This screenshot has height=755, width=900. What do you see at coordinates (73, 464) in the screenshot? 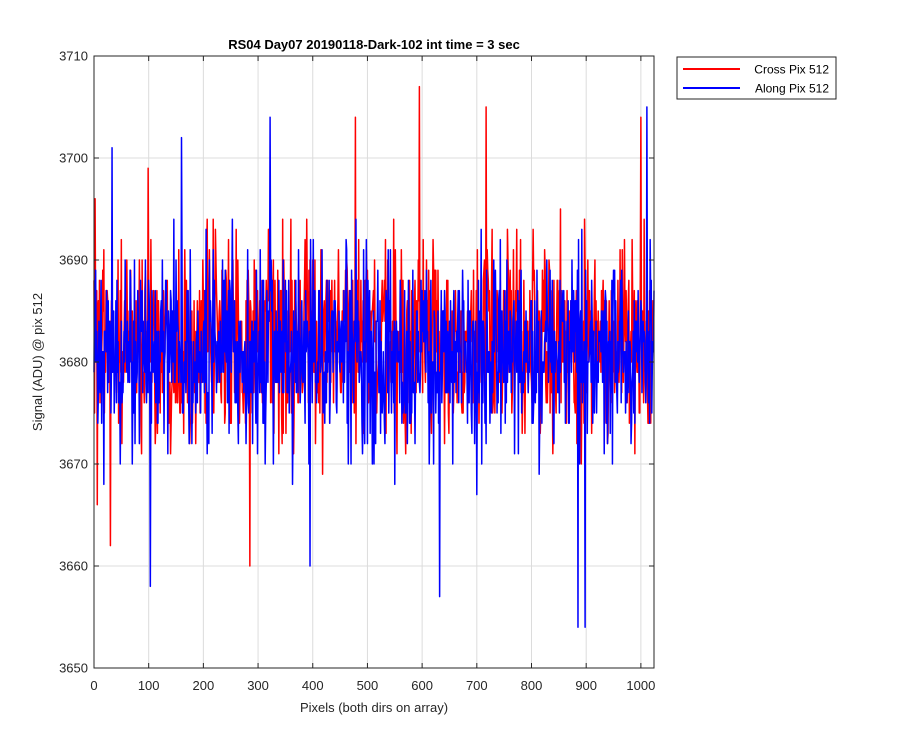
I see `y-tick-label: 3670` at bounding box center [73, 464].